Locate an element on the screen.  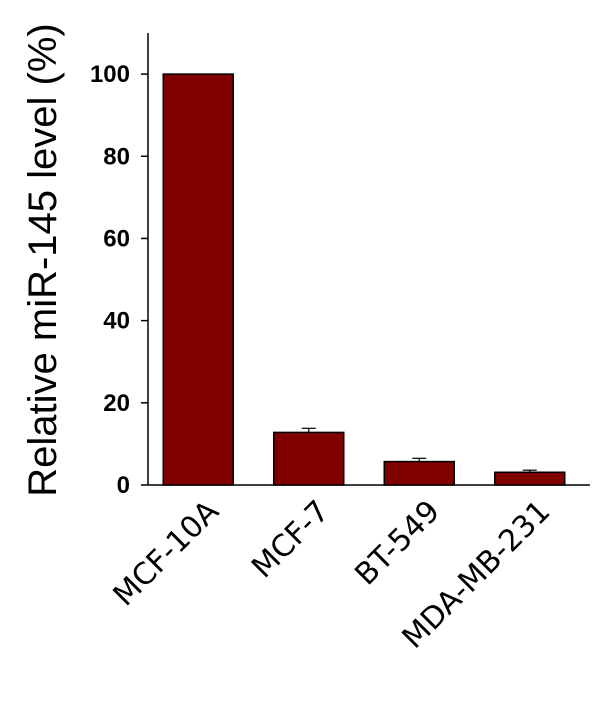
x-tick-label: MCF-10A is located at coordinates (167, 554).